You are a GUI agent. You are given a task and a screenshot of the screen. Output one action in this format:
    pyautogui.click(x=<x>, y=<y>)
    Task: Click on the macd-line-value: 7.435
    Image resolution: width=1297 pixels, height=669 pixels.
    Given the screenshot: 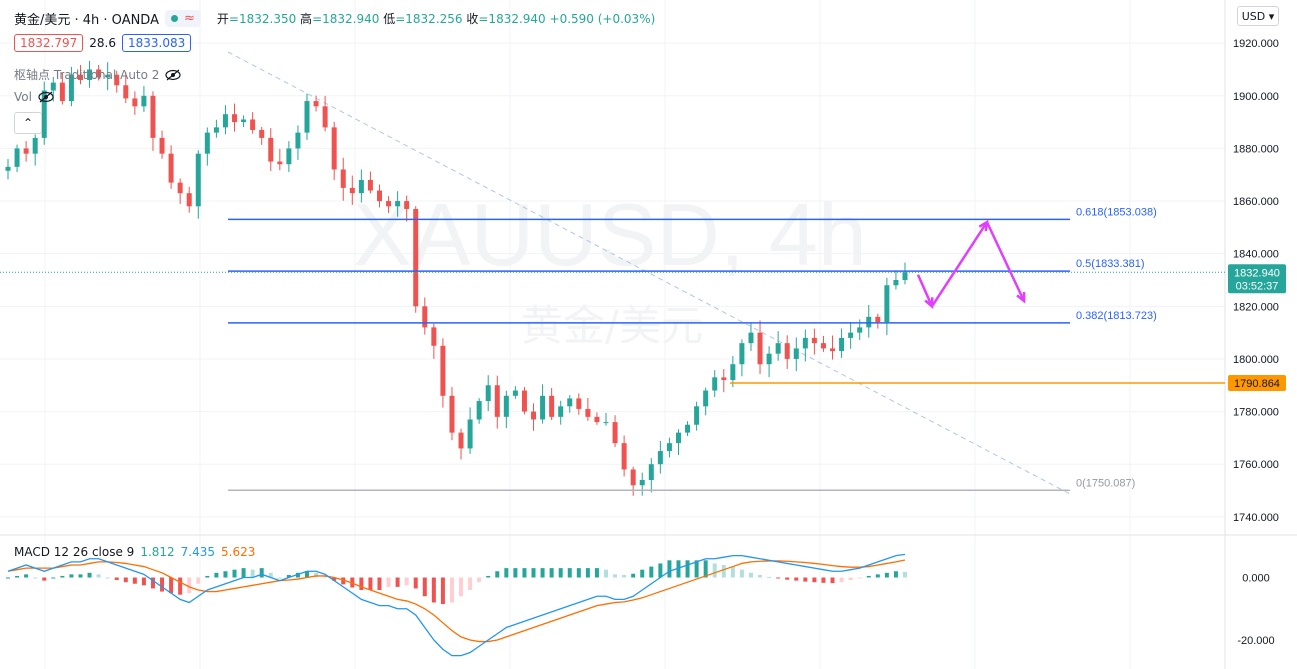 What is the action you would take?
    pyautogui.click(x=198, y=552)
    